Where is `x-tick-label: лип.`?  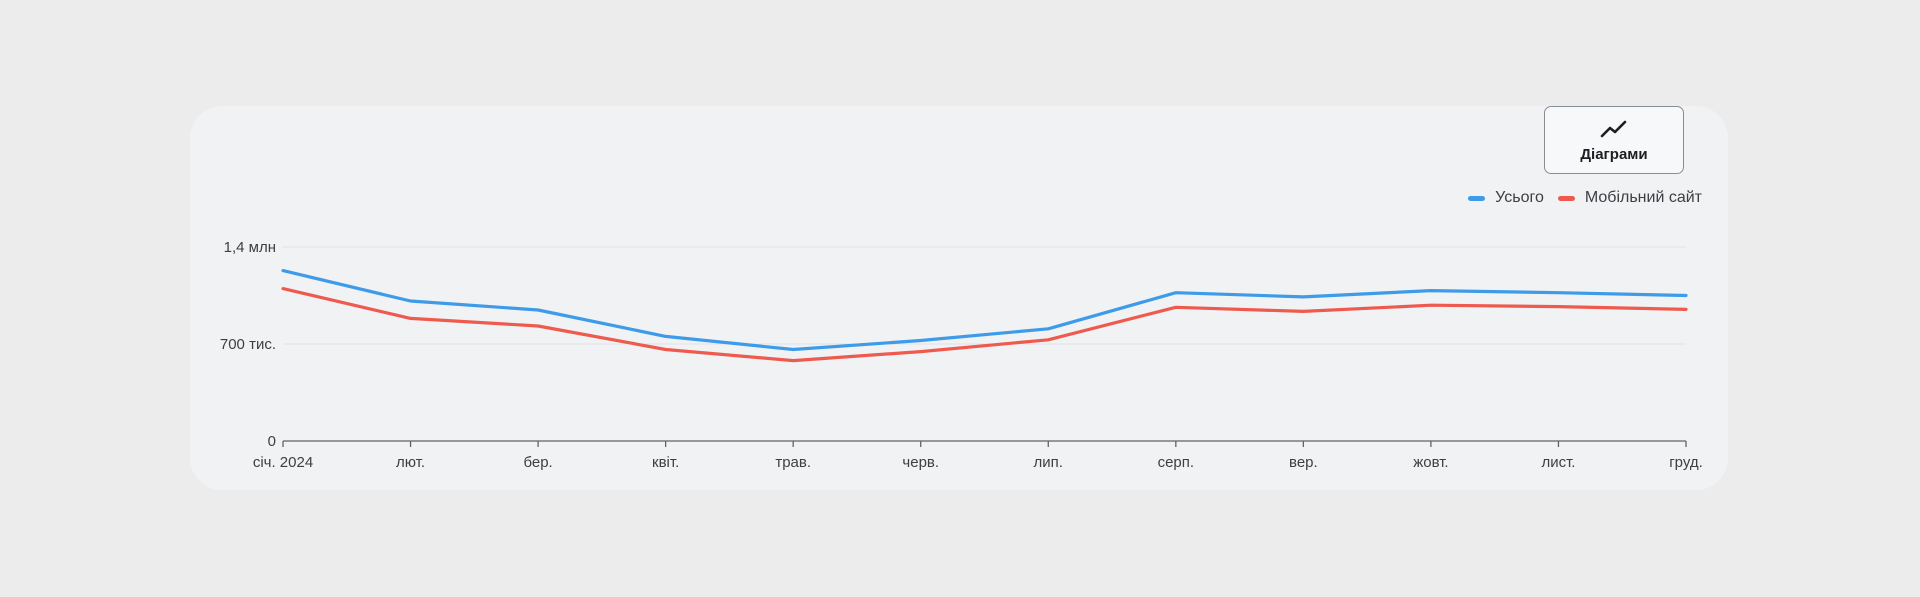
x-tick-label: лип. is located at coordinates (1048, 462).